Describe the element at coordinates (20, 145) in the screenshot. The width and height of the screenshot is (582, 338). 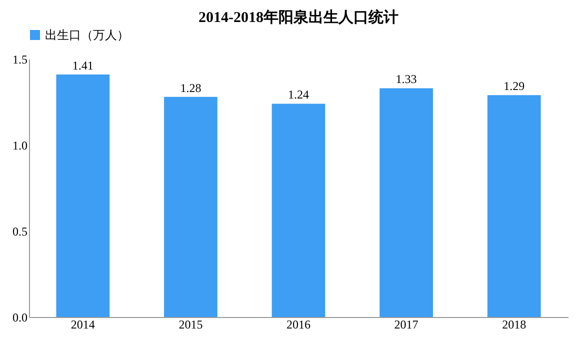
I see `y-tick-label: 1.0` at that location.